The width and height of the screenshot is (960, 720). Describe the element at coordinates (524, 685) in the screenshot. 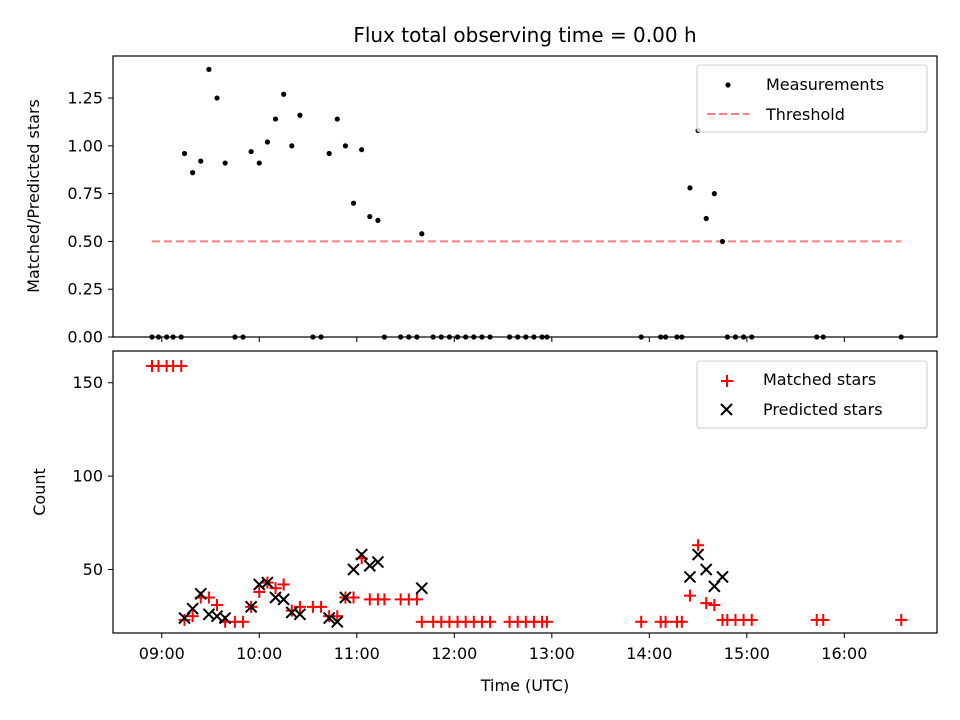

I see `bottom-x-axis-label: Time (UTC)` at that location.